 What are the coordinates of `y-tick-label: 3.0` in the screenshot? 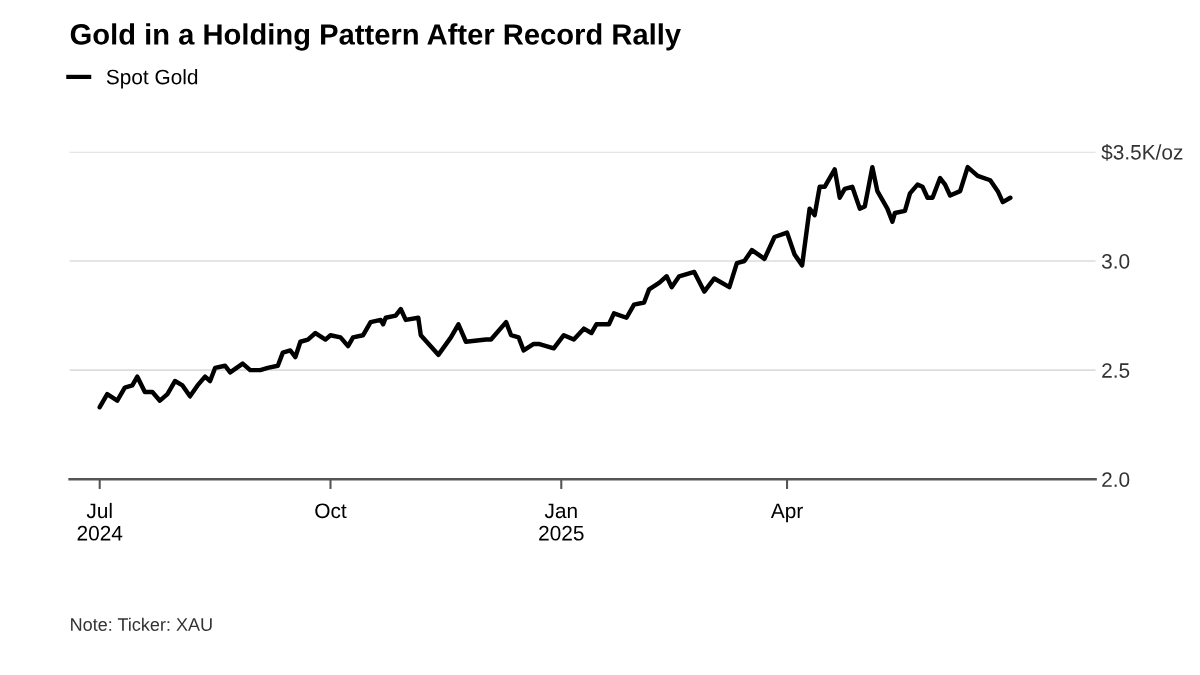 It's located at (1115, 261).